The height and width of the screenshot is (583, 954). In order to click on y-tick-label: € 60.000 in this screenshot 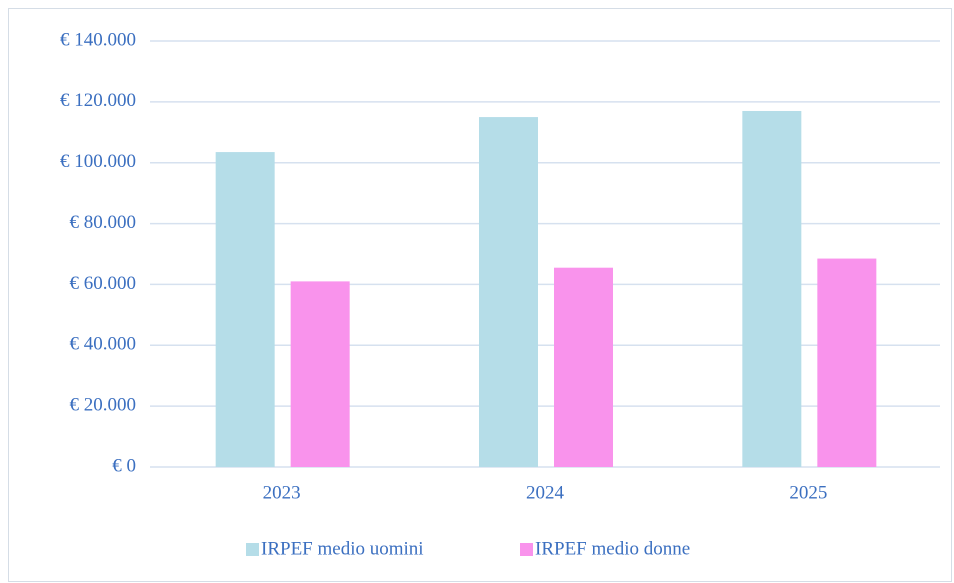, I will do `click(103, 283)`.